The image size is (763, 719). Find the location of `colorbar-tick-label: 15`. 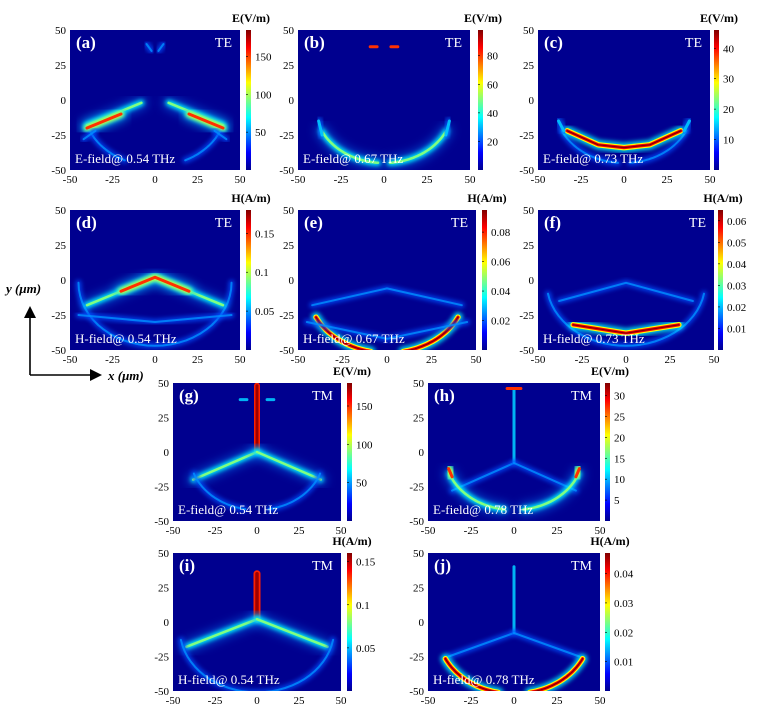

colorbar-tick-label: 15 is located at coordinates (620, 459).